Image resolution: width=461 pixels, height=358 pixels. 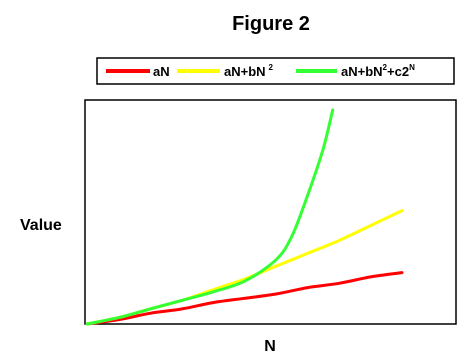 I want to click on legend-label-an-bn2-c2n: aN+bN2+c2N, so click(x=378, y=71).